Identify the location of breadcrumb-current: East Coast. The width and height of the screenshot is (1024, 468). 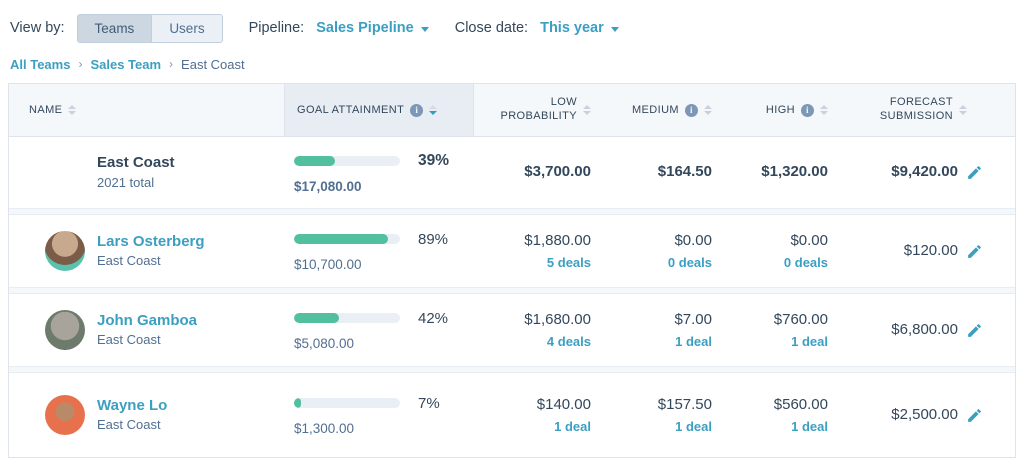
(213, 64).